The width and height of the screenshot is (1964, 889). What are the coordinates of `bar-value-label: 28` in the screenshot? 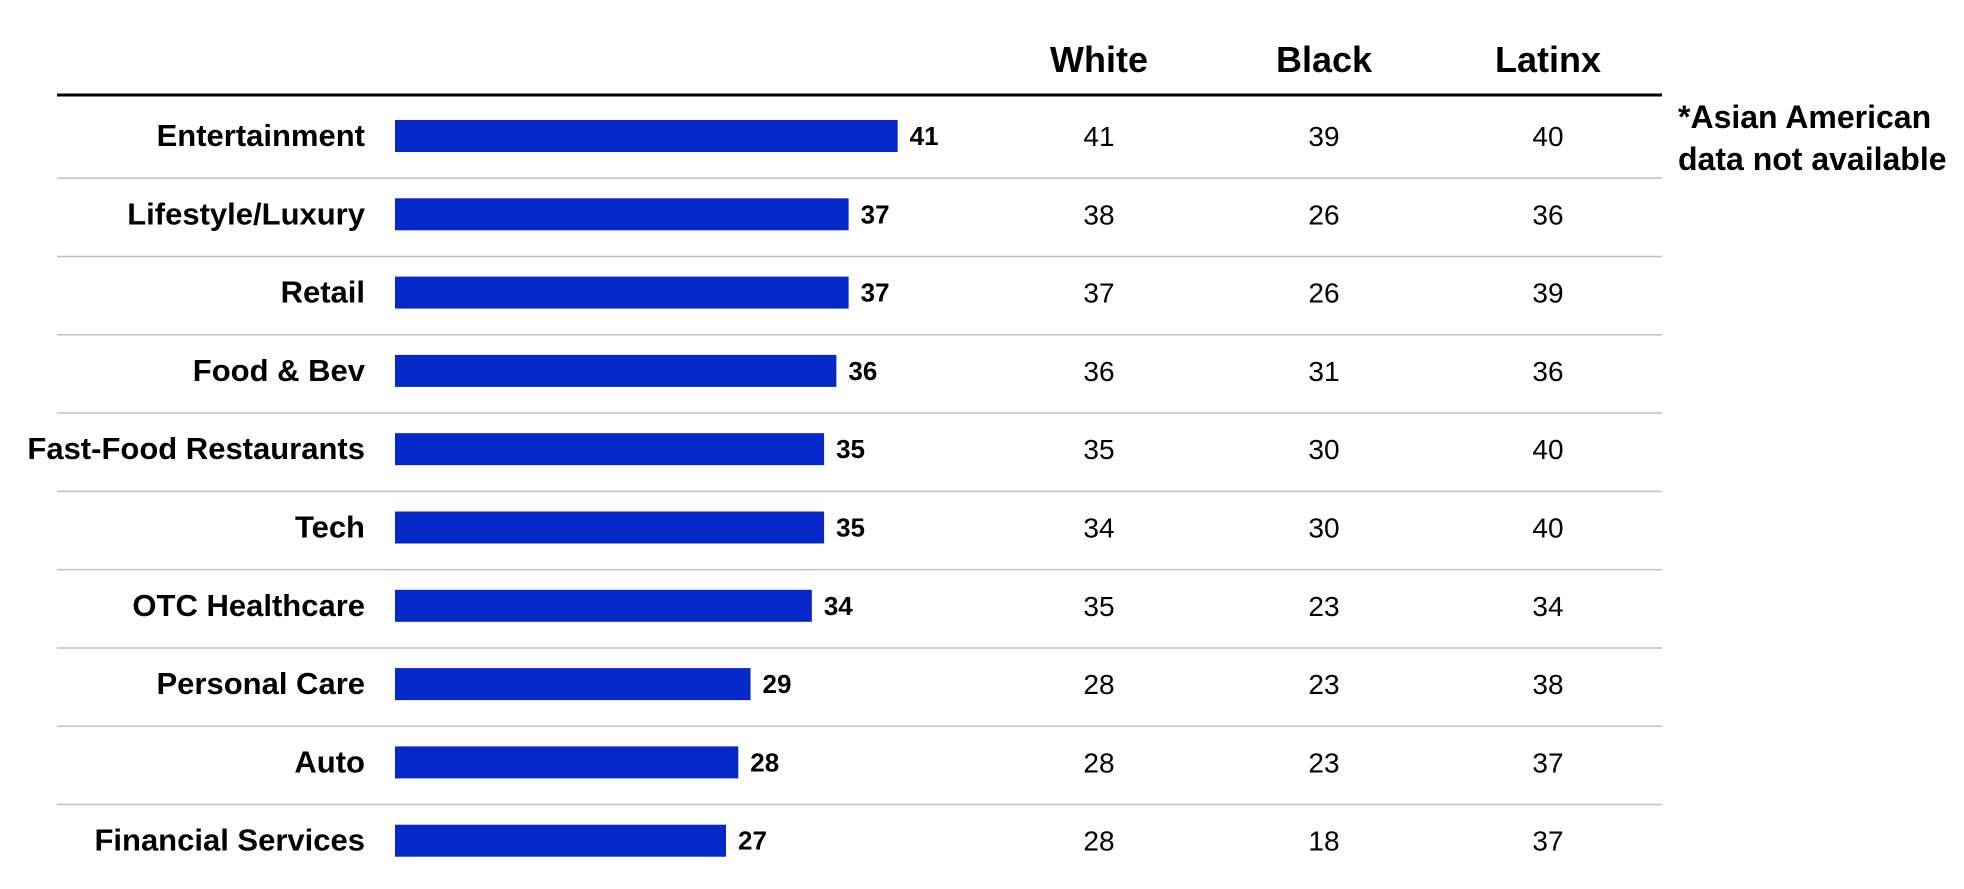 It's located at (764, 762).